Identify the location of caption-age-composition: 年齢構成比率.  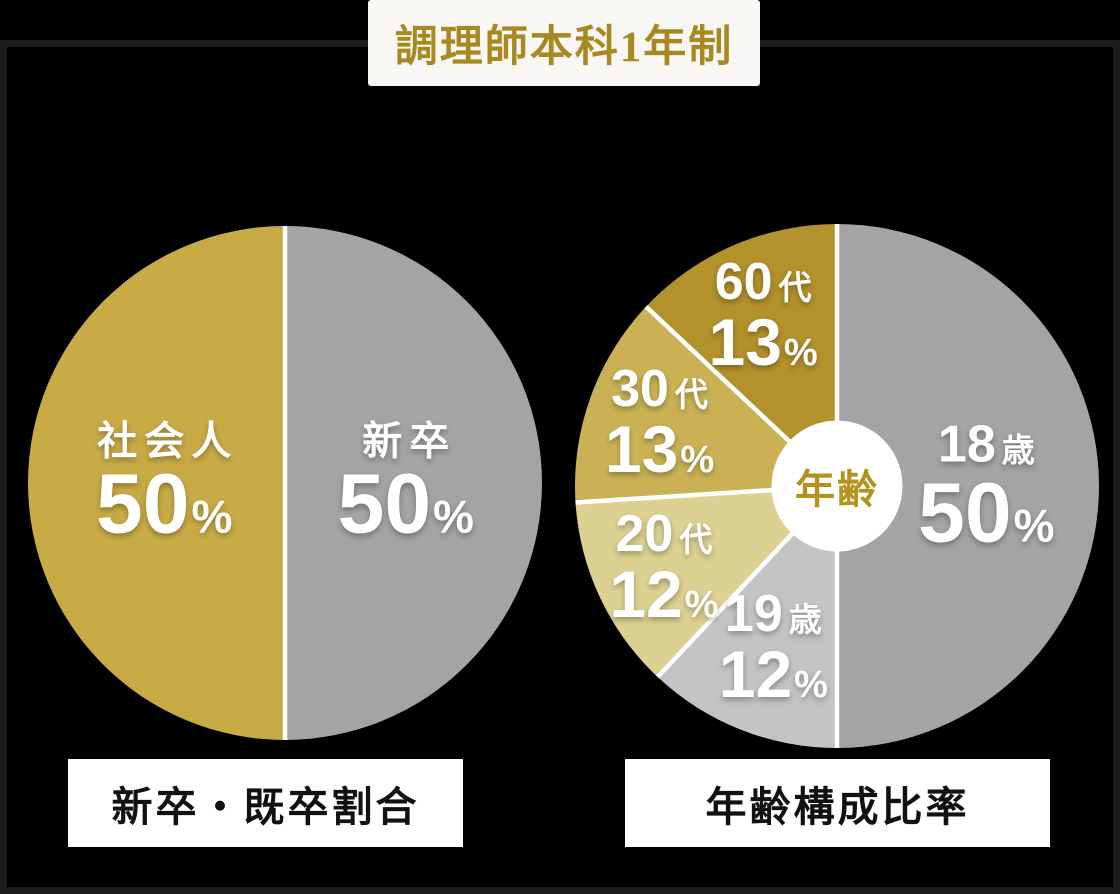
(837, 803).